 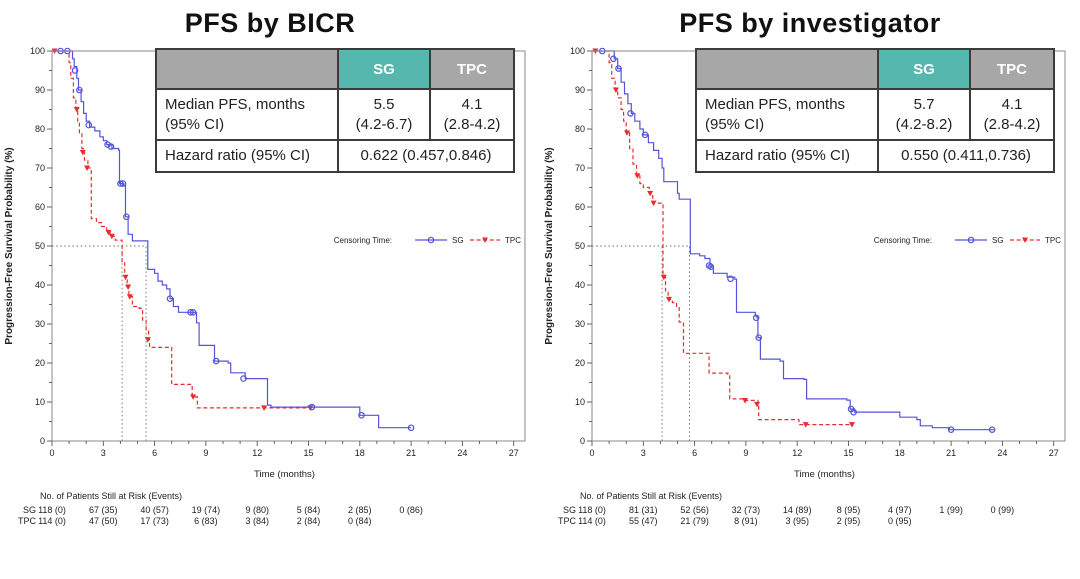 What do you see at coordinates (966, 156) in the screenshot?
I see `hazard-ratio-value: 0.550 (0.411,0.736)` at bounding box center [966, 156].